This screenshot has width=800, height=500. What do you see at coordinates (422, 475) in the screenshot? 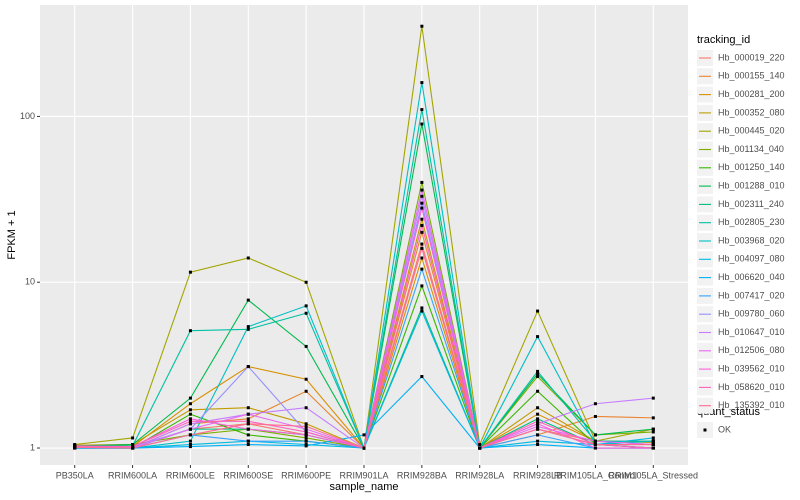
I see `x-tick-label: RRIM928BA` at bounding box center [422, 475].